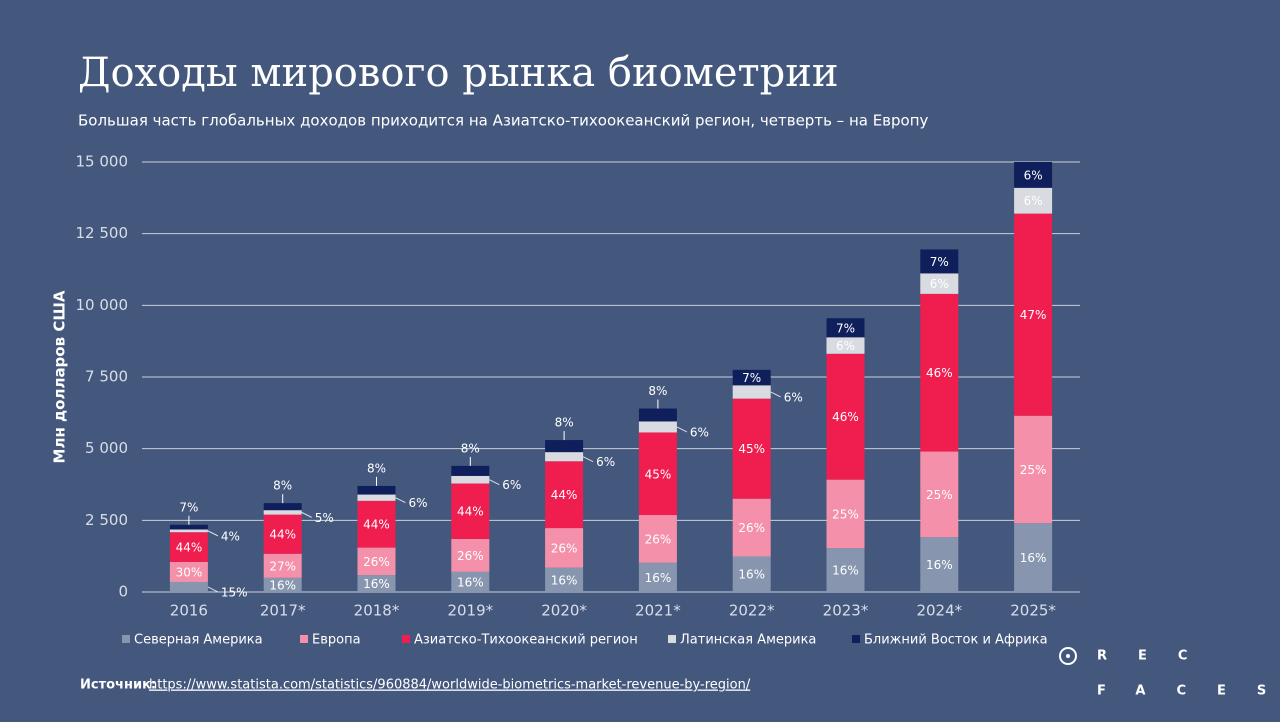  Describe the element at coordinates (526, 640) in the screenshot. I see `legend-label: Азиатско-Тихоокеанский регион` at that location.